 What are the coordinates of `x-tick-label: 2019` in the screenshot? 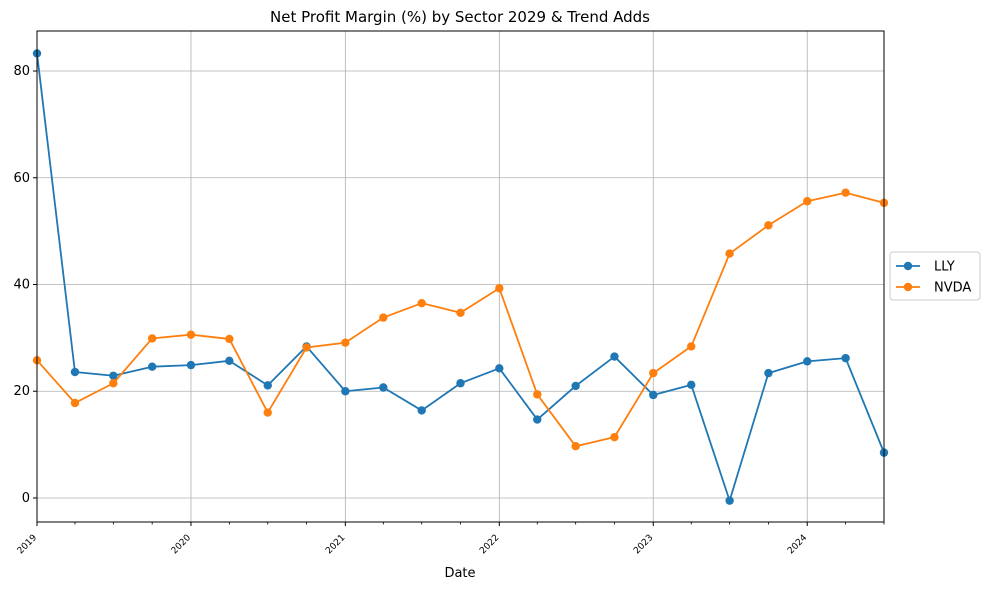 It's located at (27, 544).